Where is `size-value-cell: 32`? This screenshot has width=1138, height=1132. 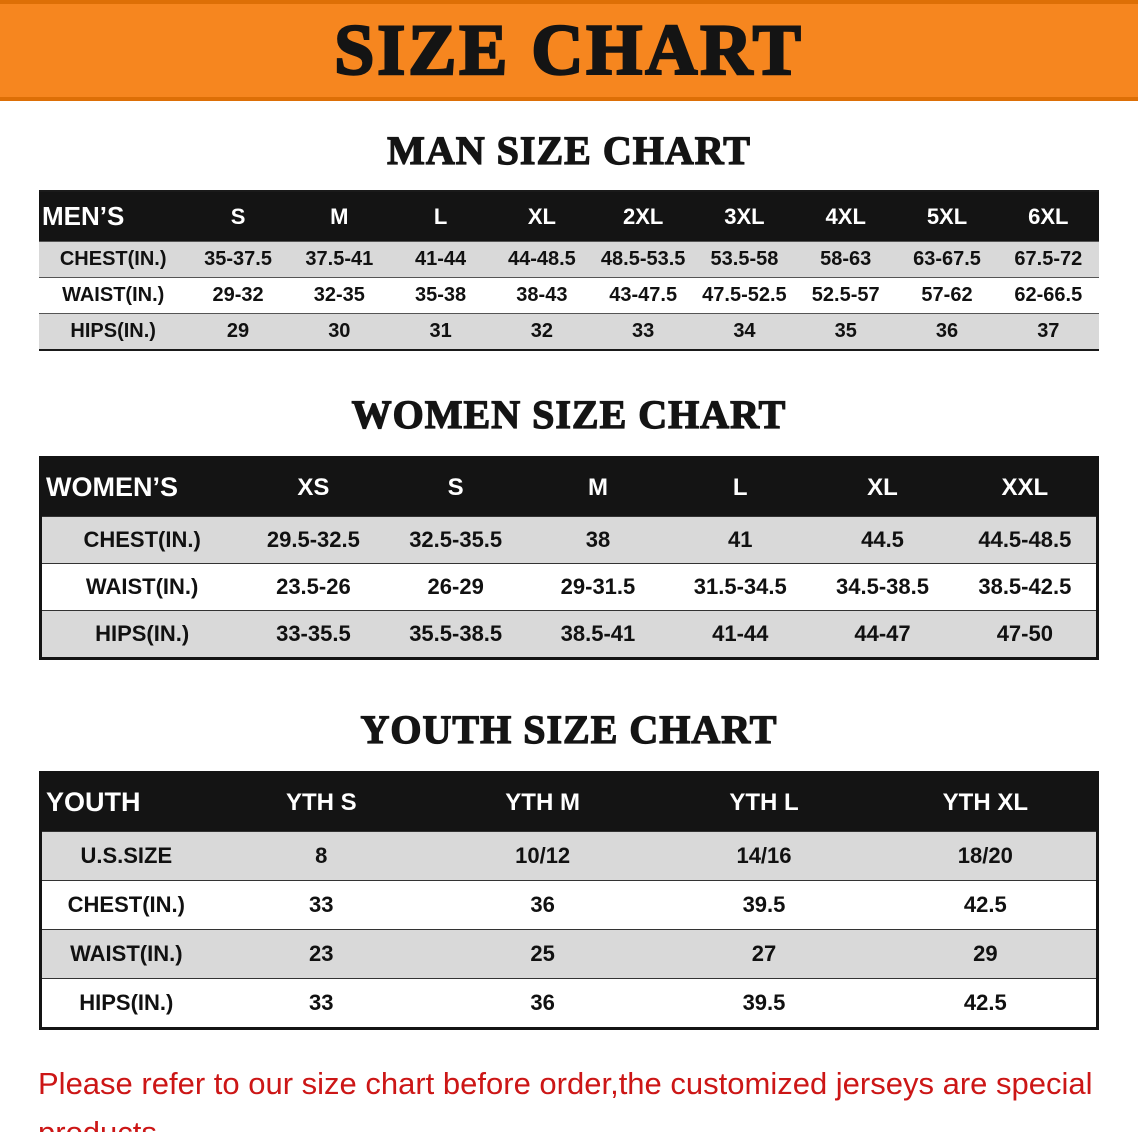 size-value-cell: 32 is located at coordinates (541, 331).